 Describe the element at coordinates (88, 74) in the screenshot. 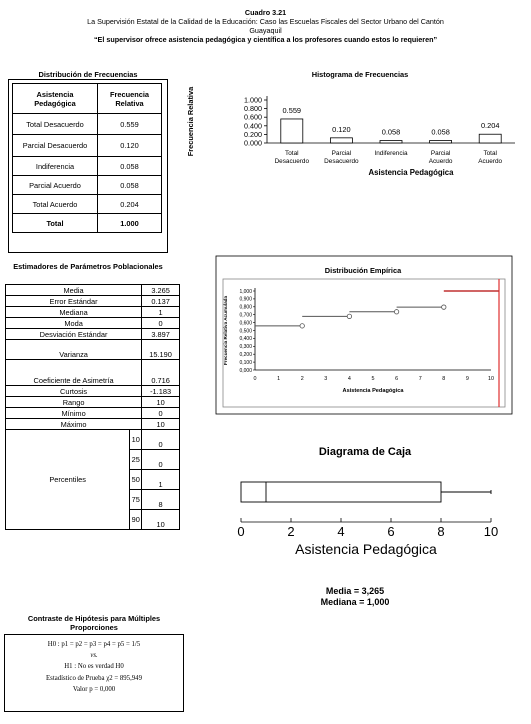

I see `freq-table-title: Distribución de Frecuencias` at that location.